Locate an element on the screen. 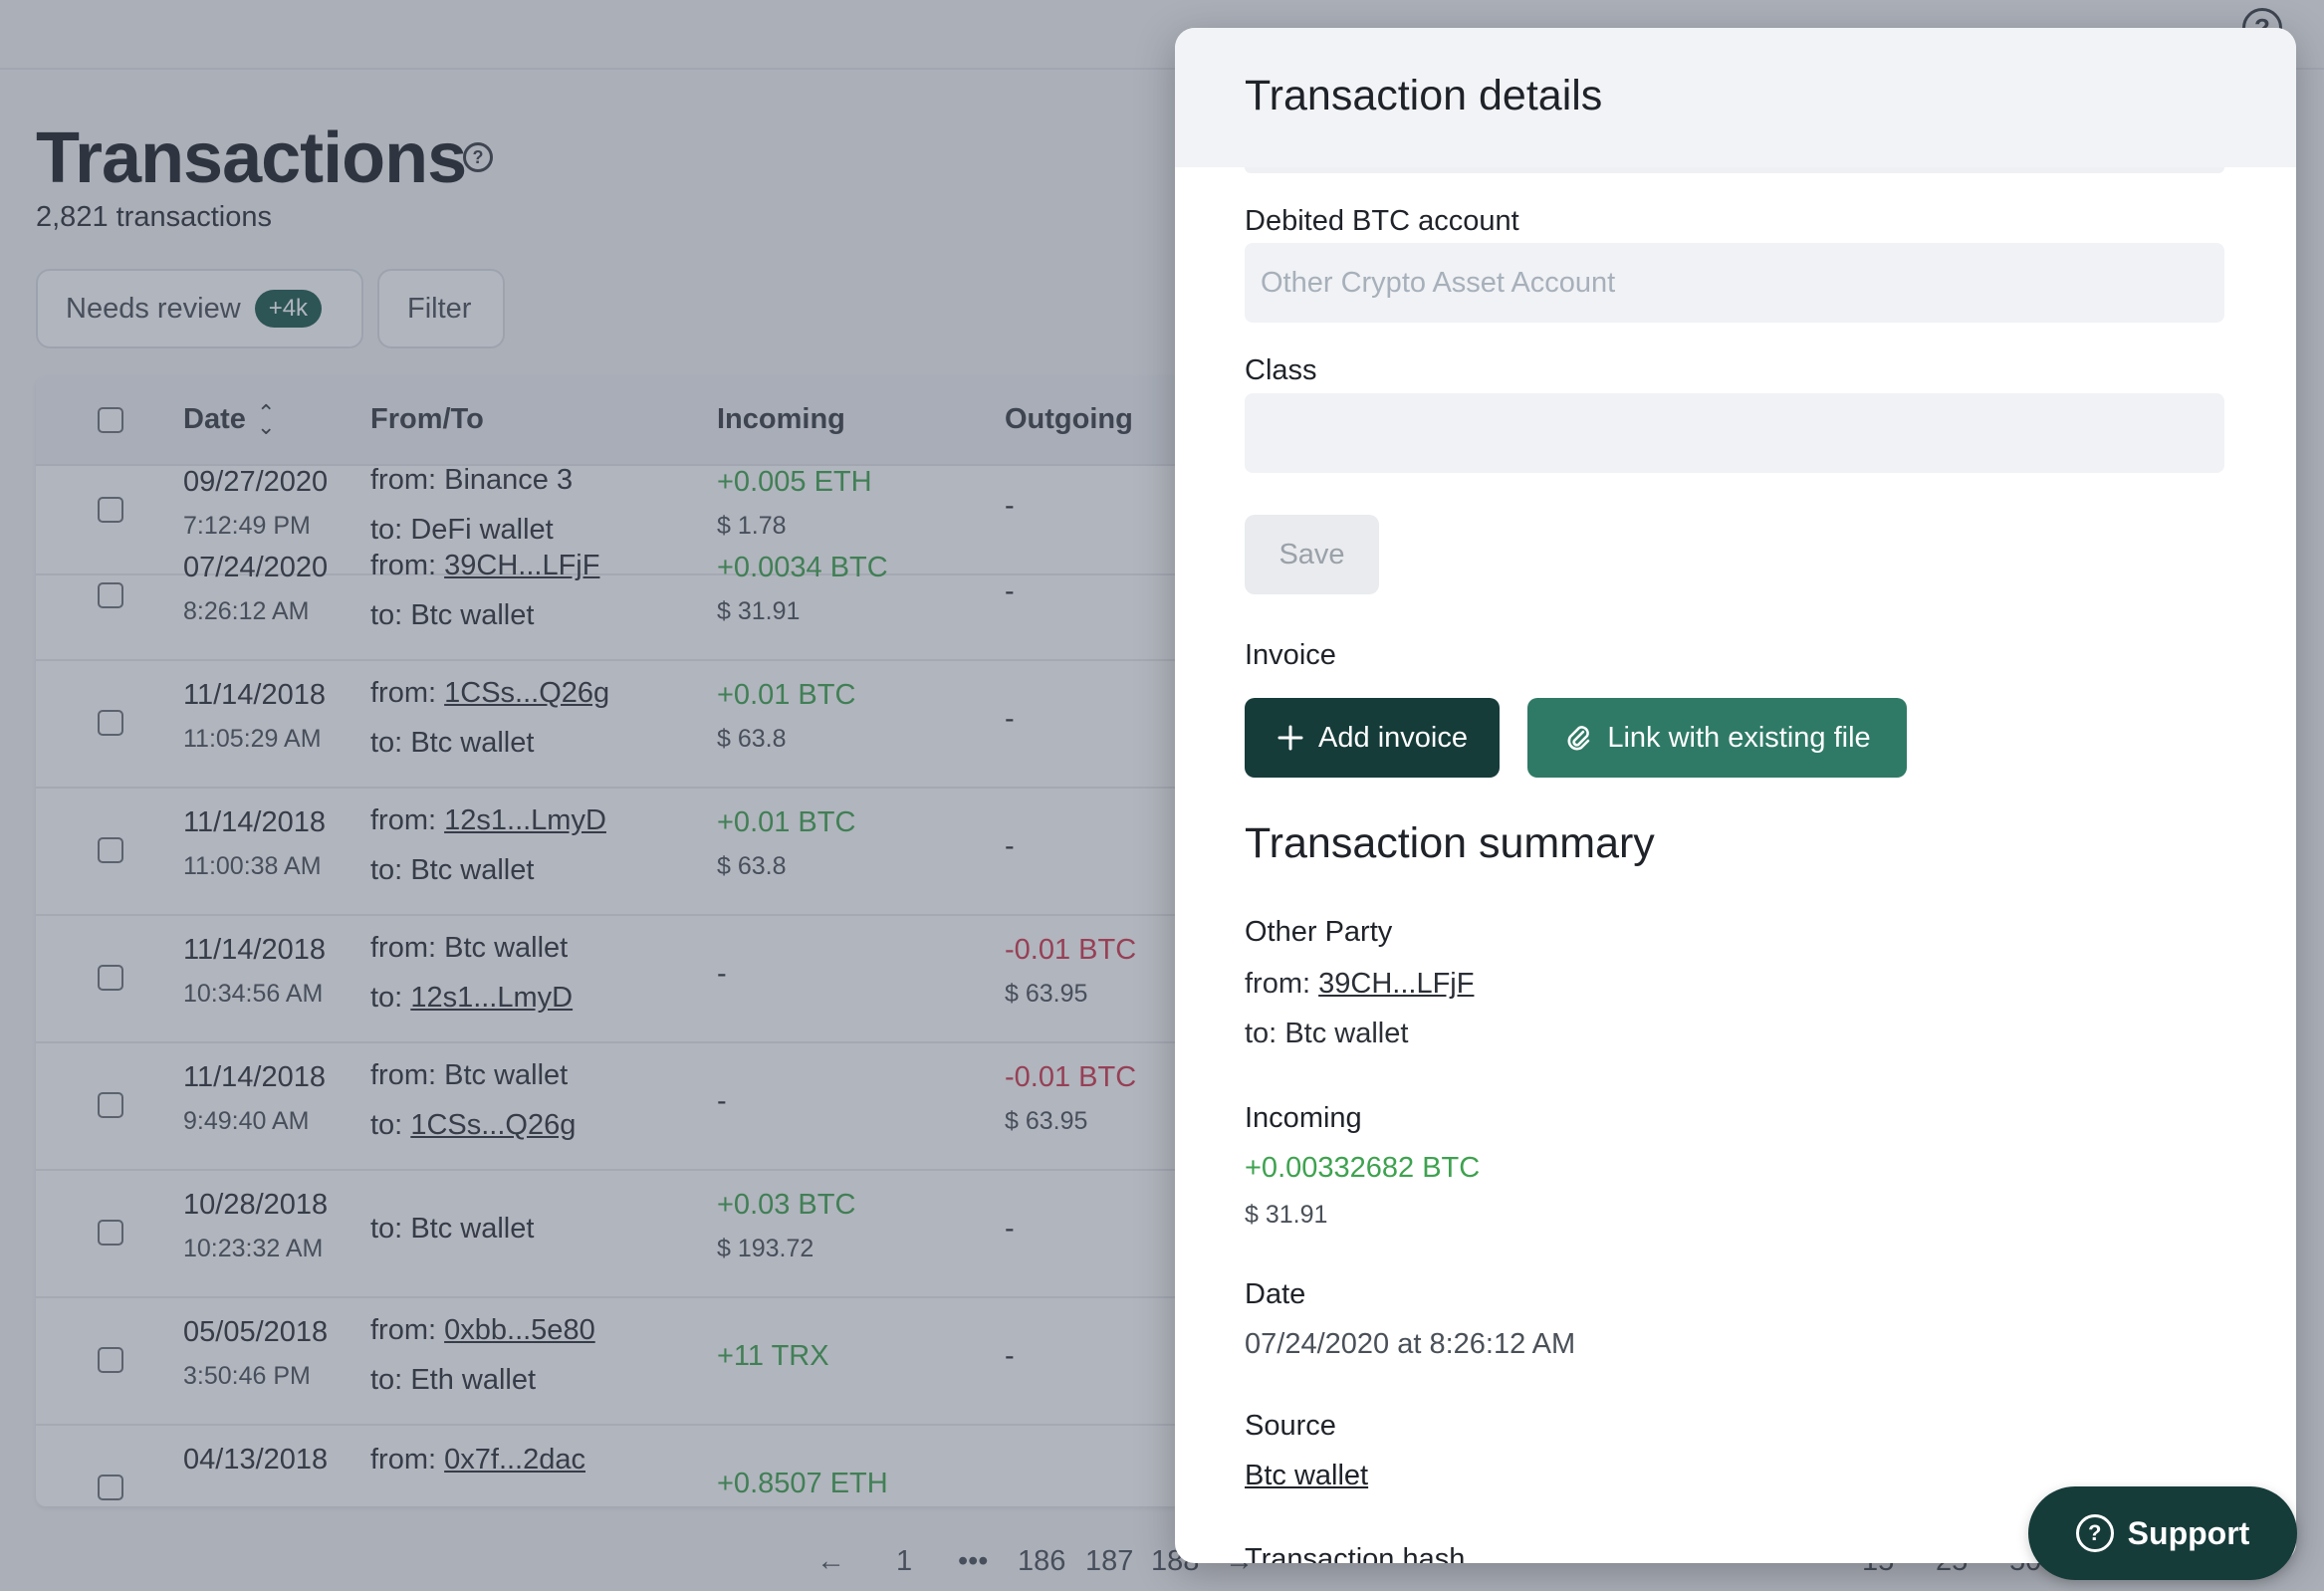 This screenshot has width=2324, height=1591. other-party-from: from: 39CH...LFjF is located at coordinates (1359, 984).